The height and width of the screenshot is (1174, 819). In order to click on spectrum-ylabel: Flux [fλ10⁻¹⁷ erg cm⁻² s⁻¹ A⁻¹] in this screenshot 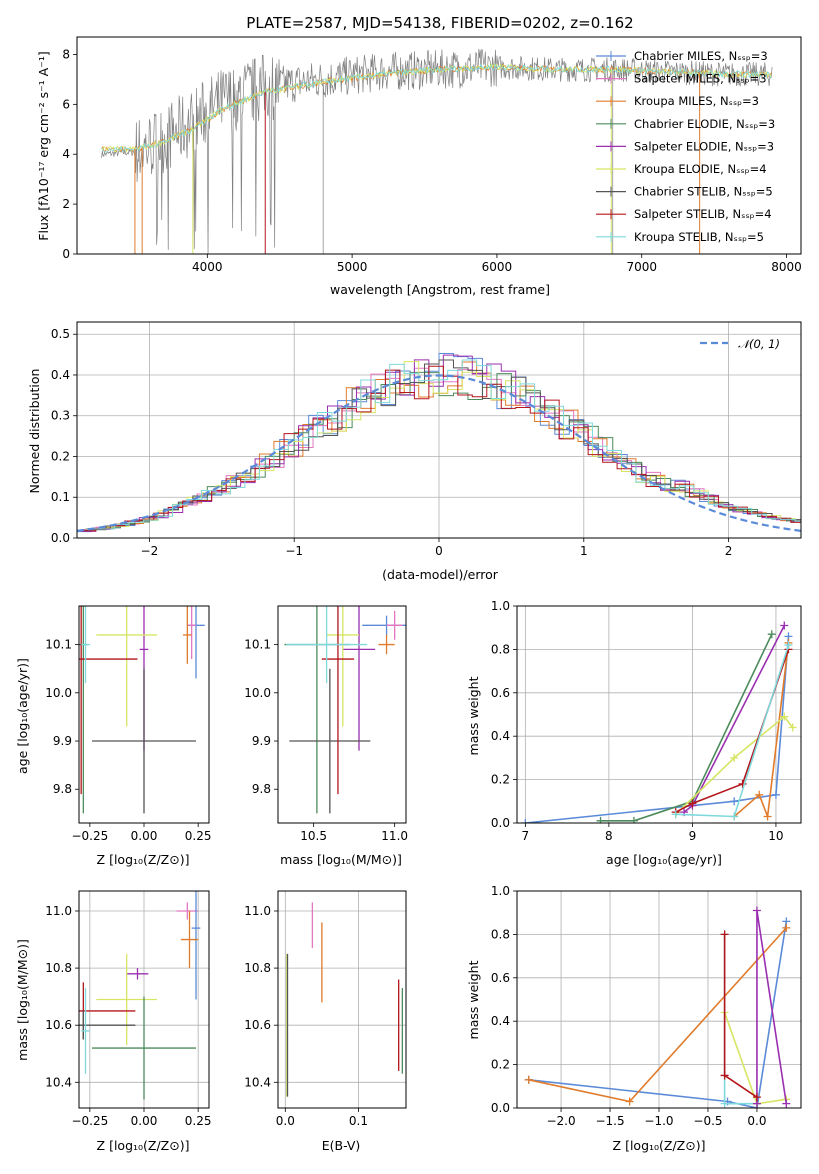, I will do `click(43, 145)`.